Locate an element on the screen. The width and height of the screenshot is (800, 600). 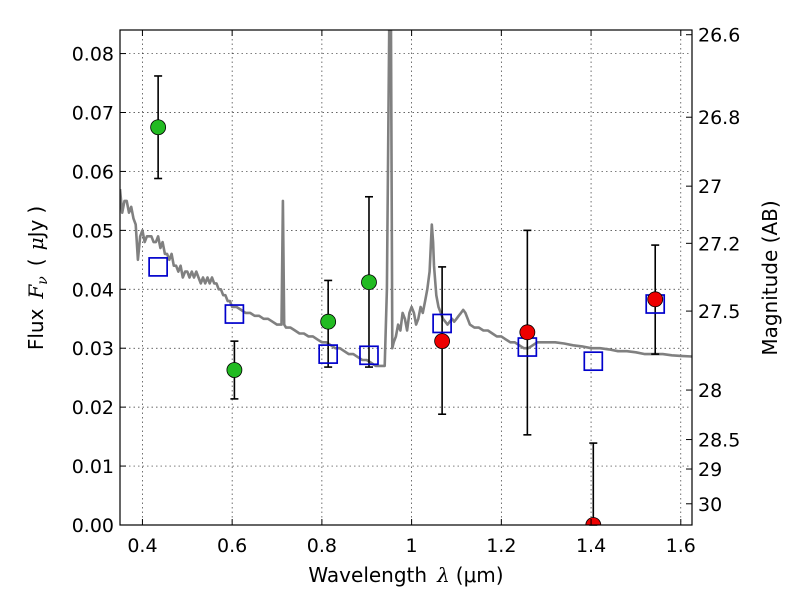
magnitude-tick-label: 26.8 is located at coordinates (719, 118).